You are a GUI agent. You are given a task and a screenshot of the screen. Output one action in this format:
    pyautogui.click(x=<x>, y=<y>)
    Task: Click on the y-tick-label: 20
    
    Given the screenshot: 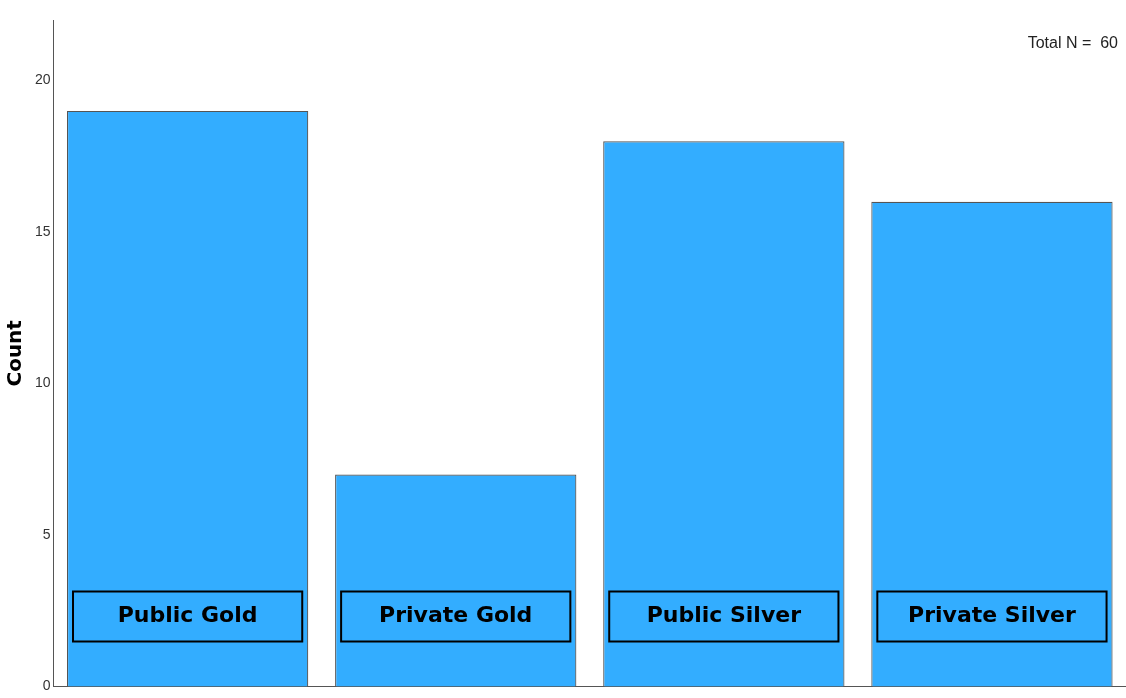 What is the action you would take?
    pyautogui.click(x=42, y=79)
    